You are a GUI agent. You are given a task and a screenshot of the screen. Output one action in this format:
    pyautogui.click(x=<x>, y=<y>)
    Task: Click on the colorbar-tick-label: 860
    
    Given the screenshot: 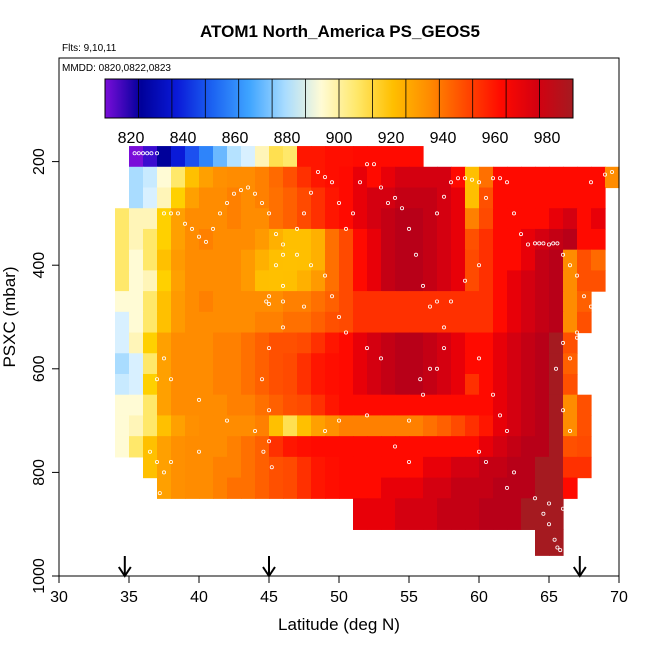 What is the action you would take?
    pyautogui.click(x=235, y=138)
    